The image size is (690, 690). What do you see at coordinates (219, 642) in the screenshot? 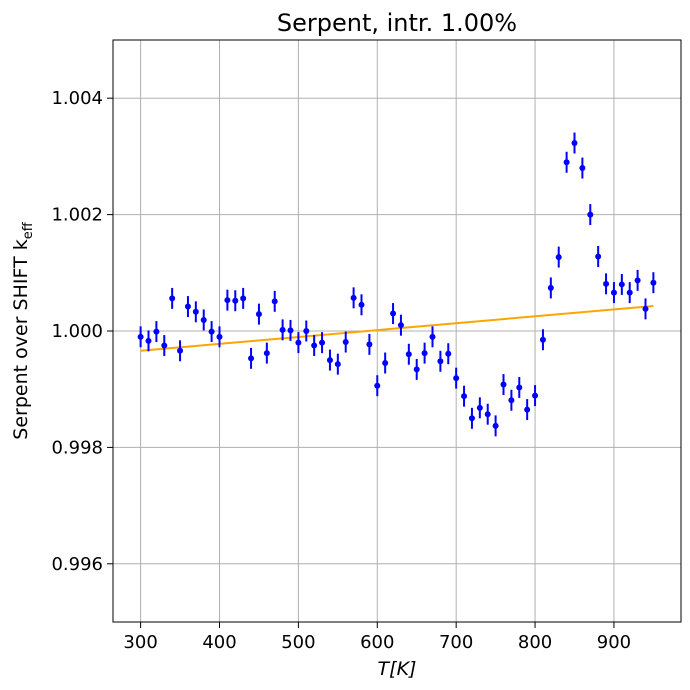
I see `x-tick-label: 400` at bounding box center [219, 642].